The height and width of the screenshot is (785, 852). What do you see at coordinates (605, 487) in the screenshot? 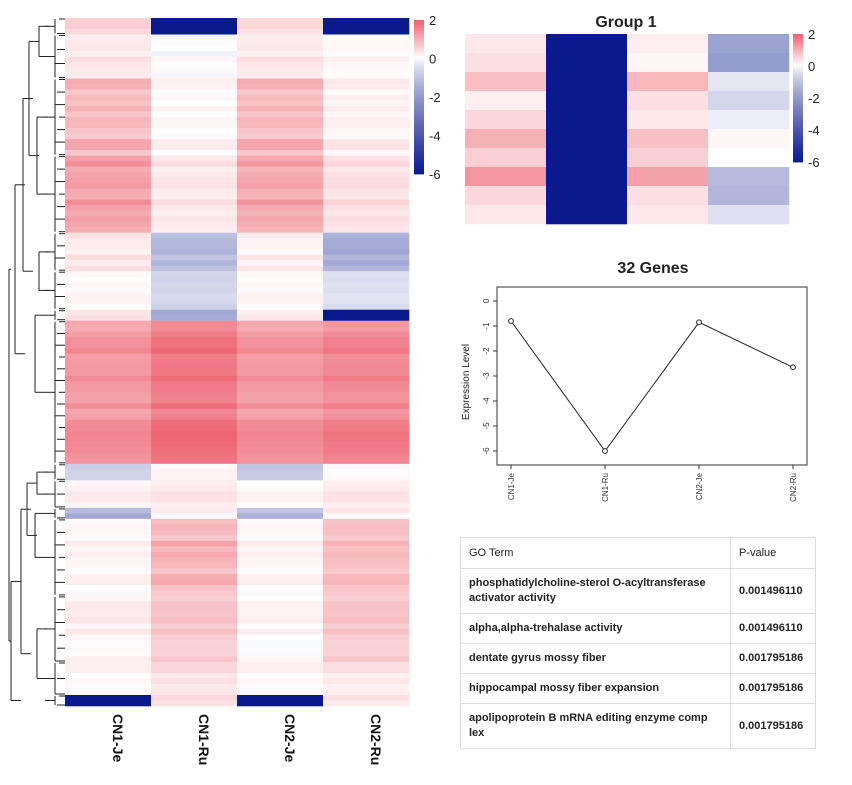
I see `x-tick-label: CN1-Ru` at bounding box center [605, 487].